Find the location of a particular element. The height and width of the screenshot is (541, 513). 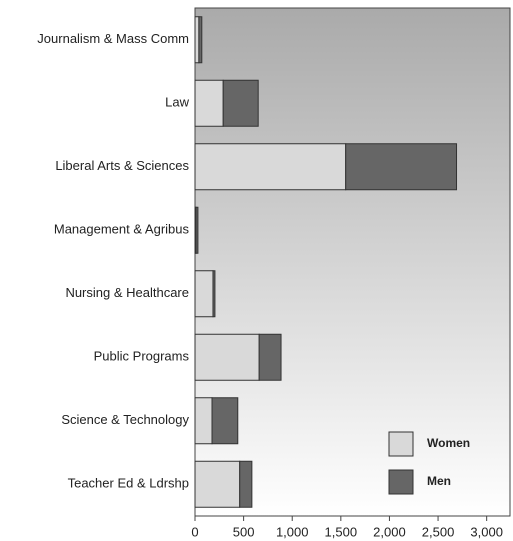

x-tick-label: 500 is located at coordinates (244, 531).